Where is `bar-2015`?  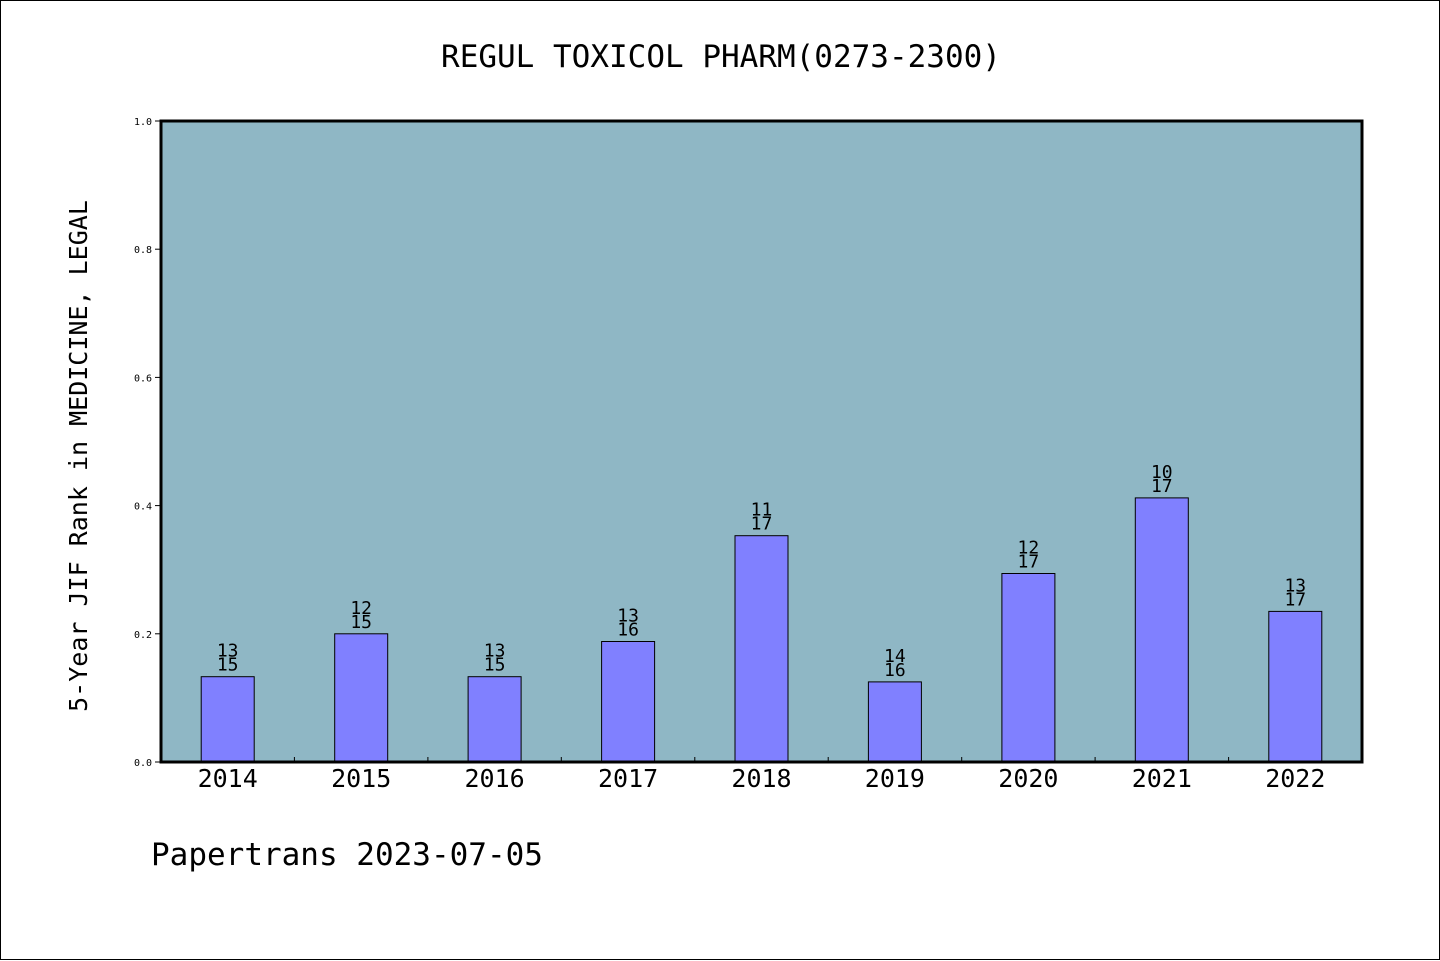 bar-2015 is located at coordinates (361, 698).